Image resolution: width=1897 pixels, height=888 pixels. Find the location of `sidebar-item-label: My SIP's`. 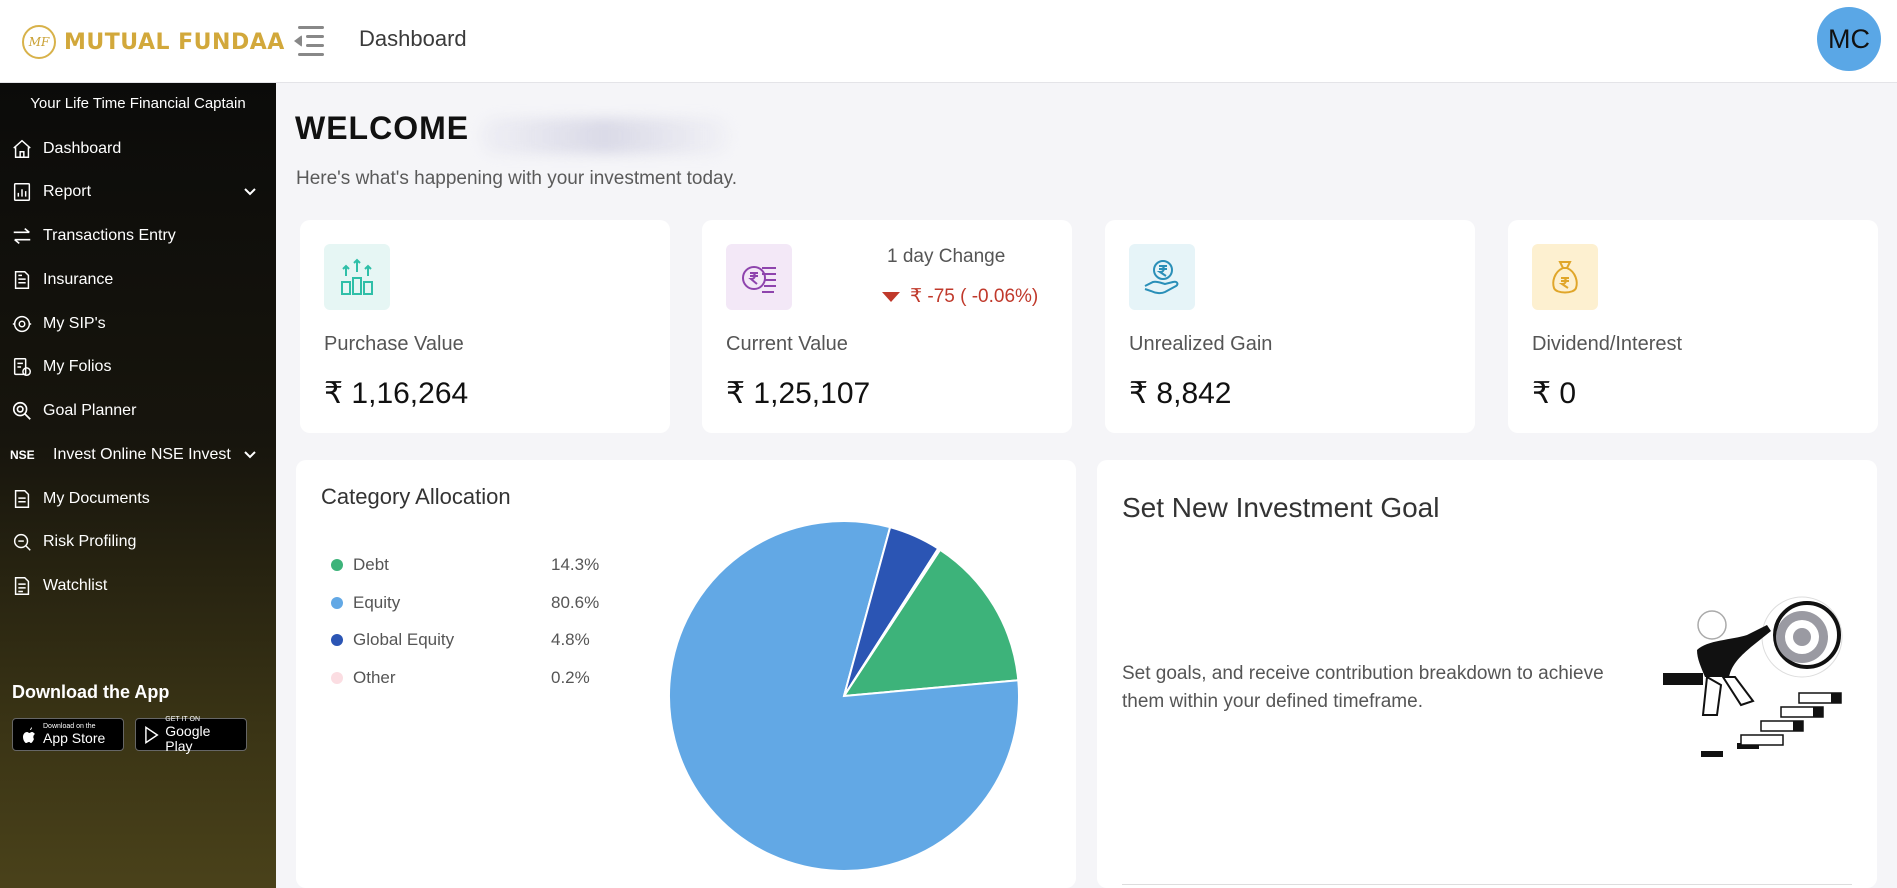

sidebar-item-label: My SIP's is located at coordinates (74, 323).